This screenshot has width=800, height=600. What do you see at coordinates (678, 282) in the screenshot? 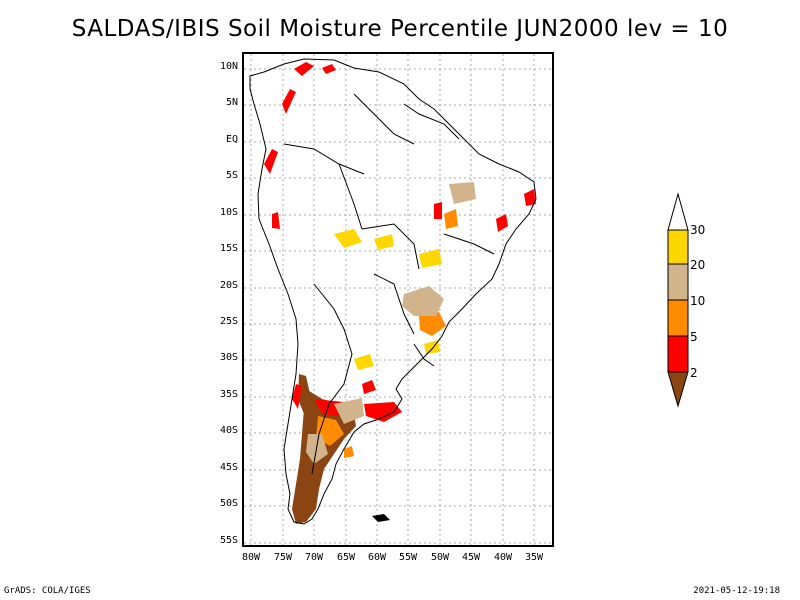
I see `legend-swatch-10to20` at bounding box center [678, 282].